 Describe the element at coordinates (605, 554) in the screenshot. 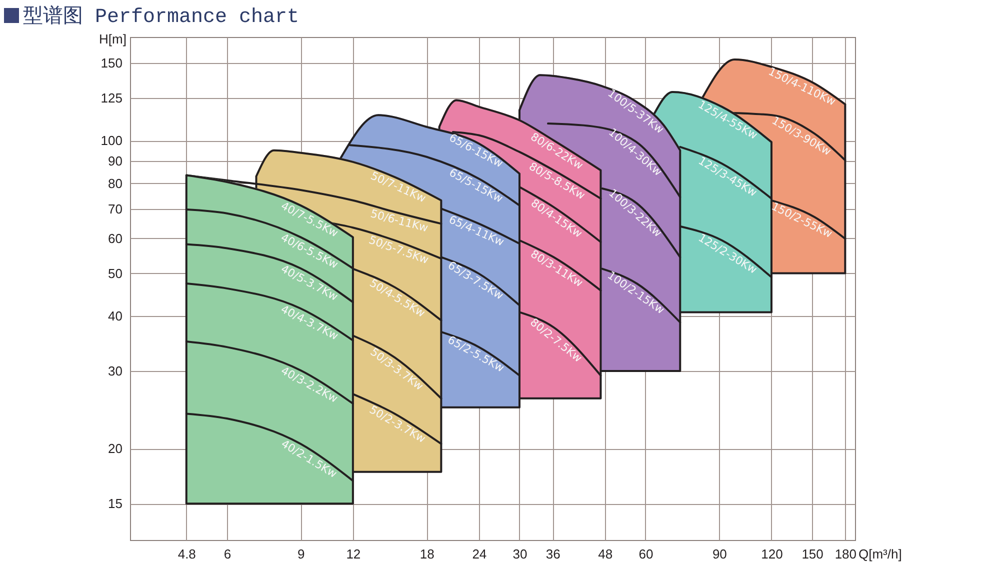

I see `x-tick-label: 48` at that location.